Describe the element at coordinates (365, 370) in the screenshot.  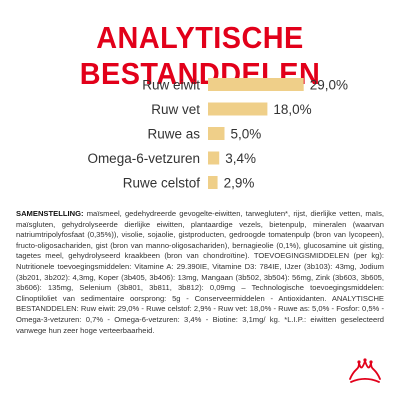
I see `crown-icon` at that location.